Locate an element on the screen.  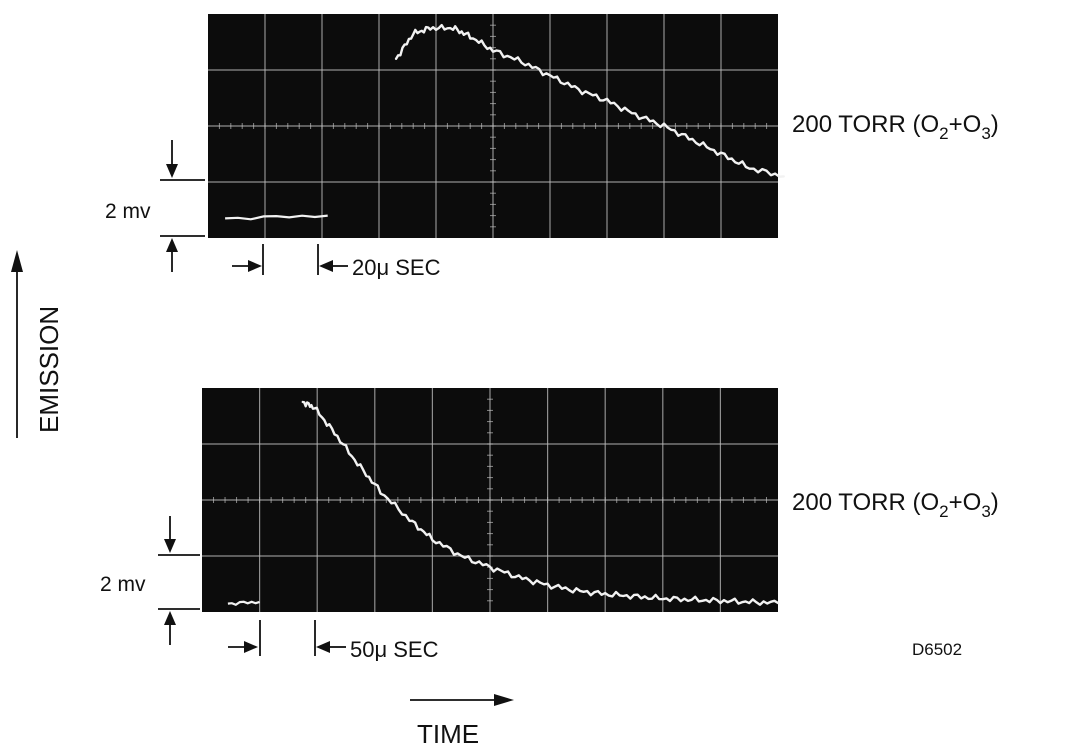
bottom-emission-trace is located at coordinates (540, 503).